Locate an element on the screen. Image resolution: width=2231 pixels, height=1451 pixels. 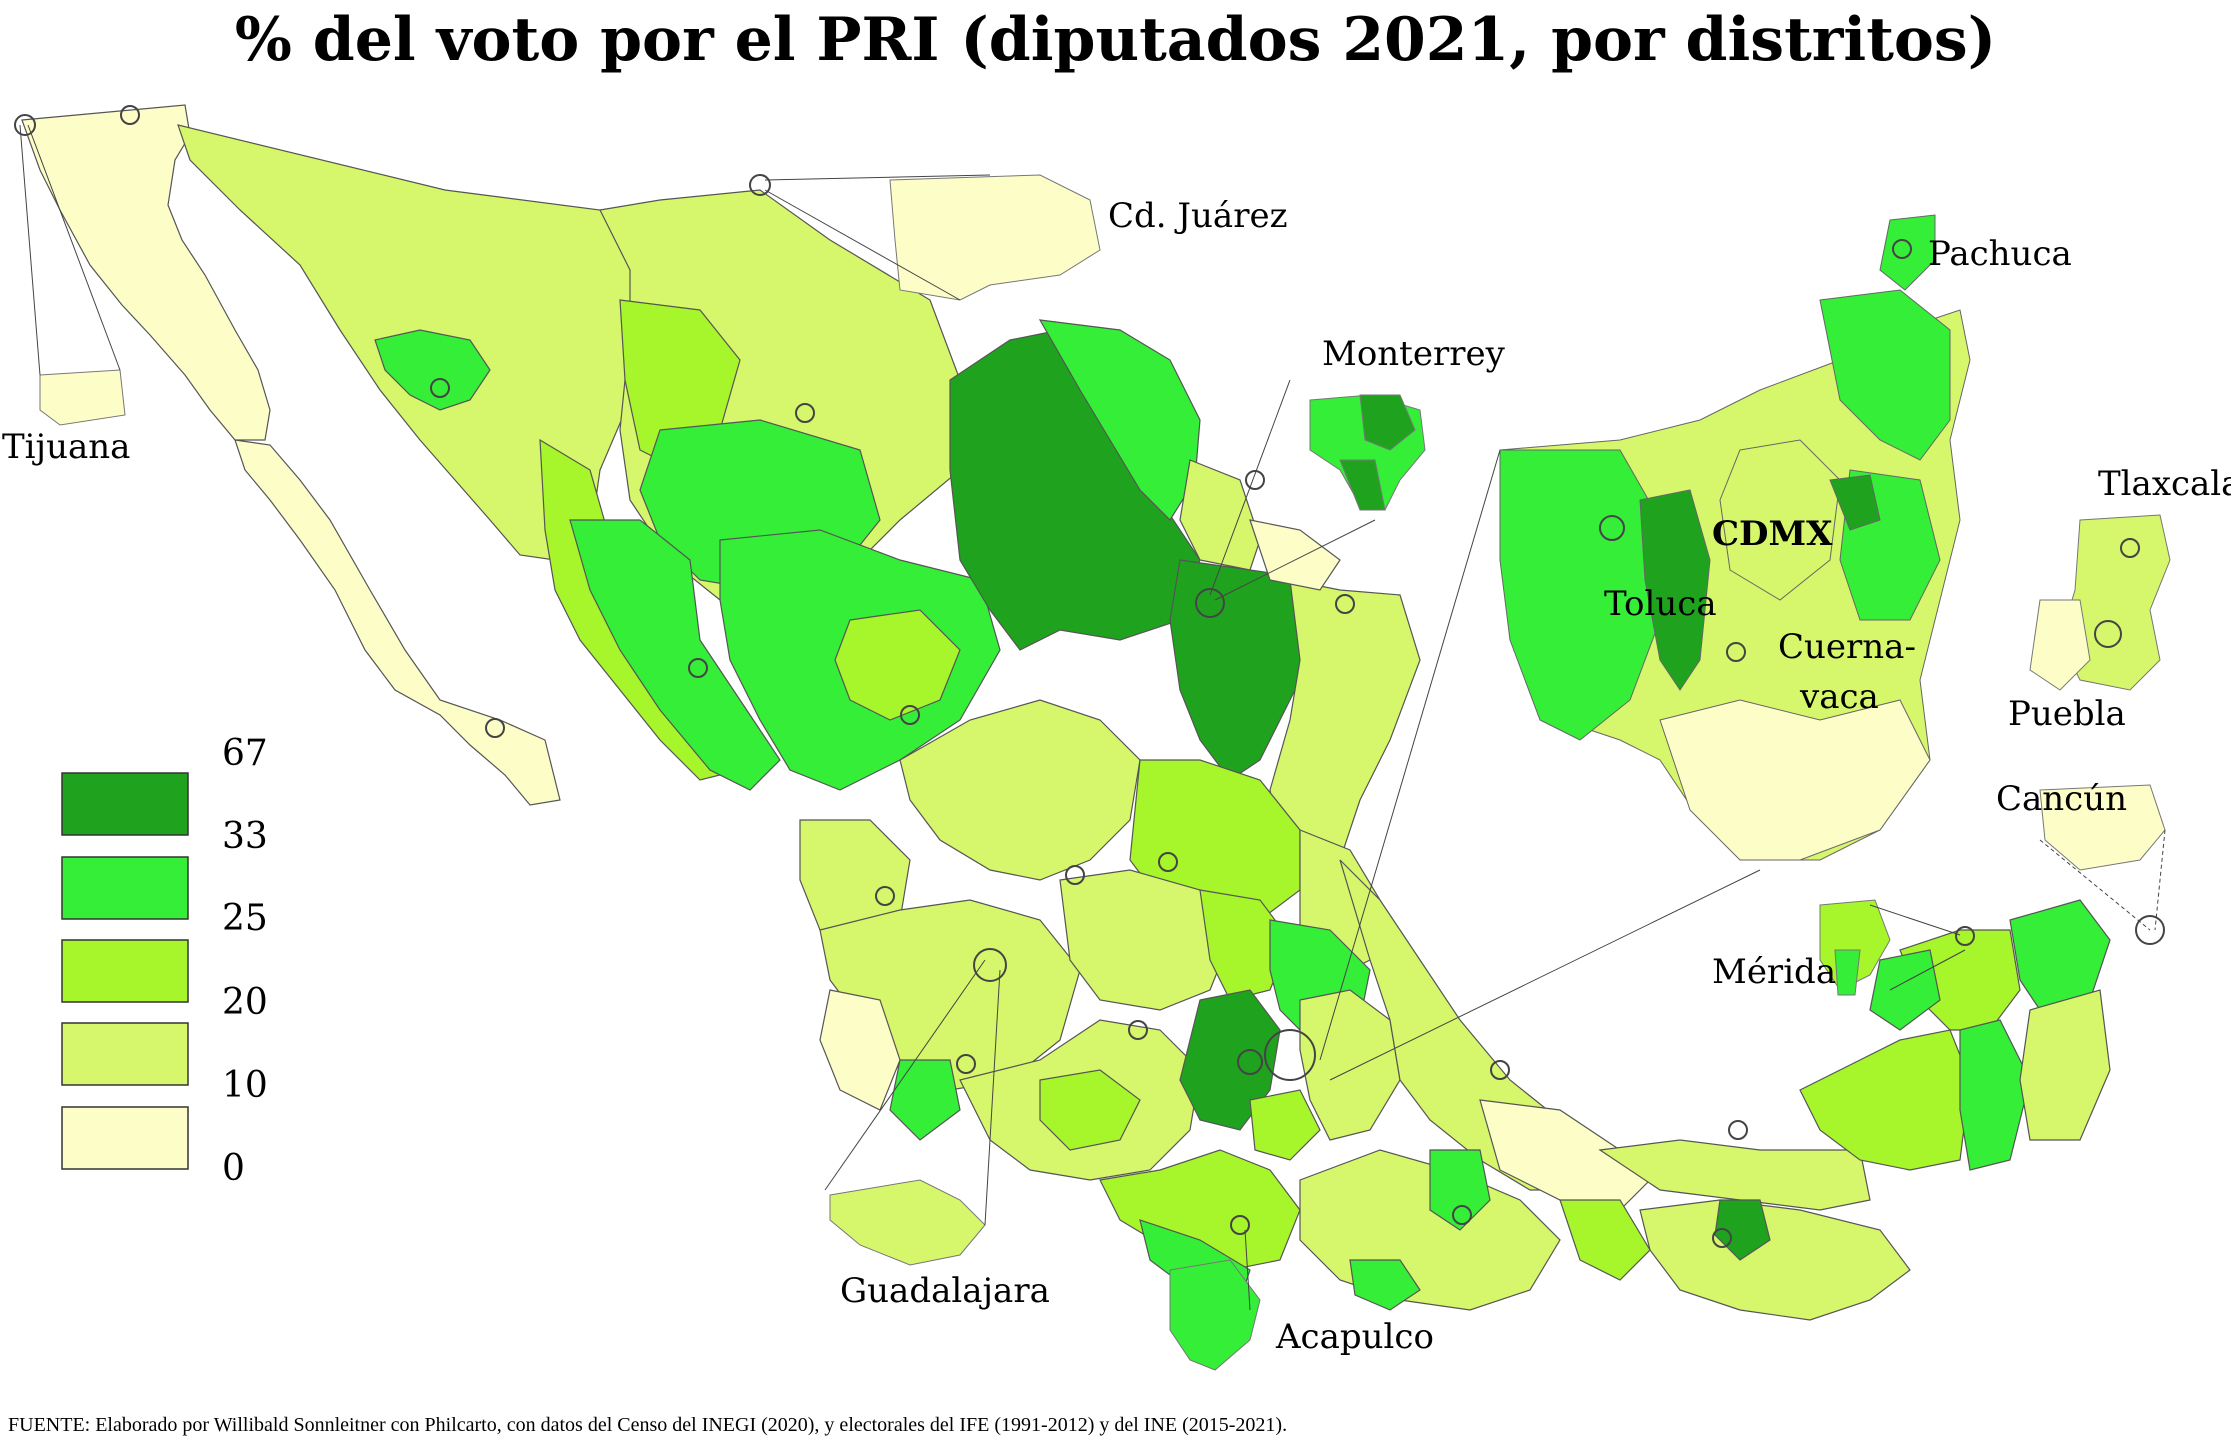
inset-cdmx-core is located at coordinates (1780, 520).